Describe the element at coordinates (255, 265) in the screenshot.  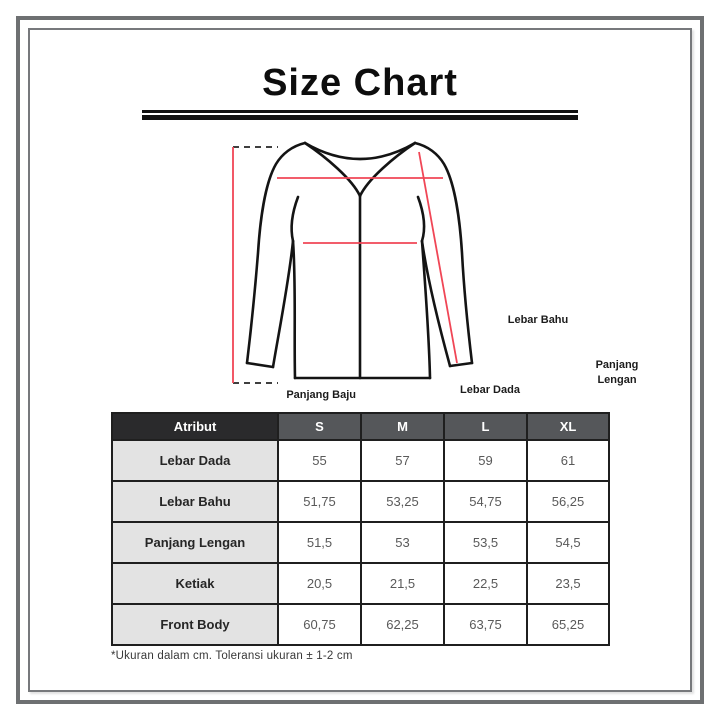
I see `extension-dashed-lines` at that location.